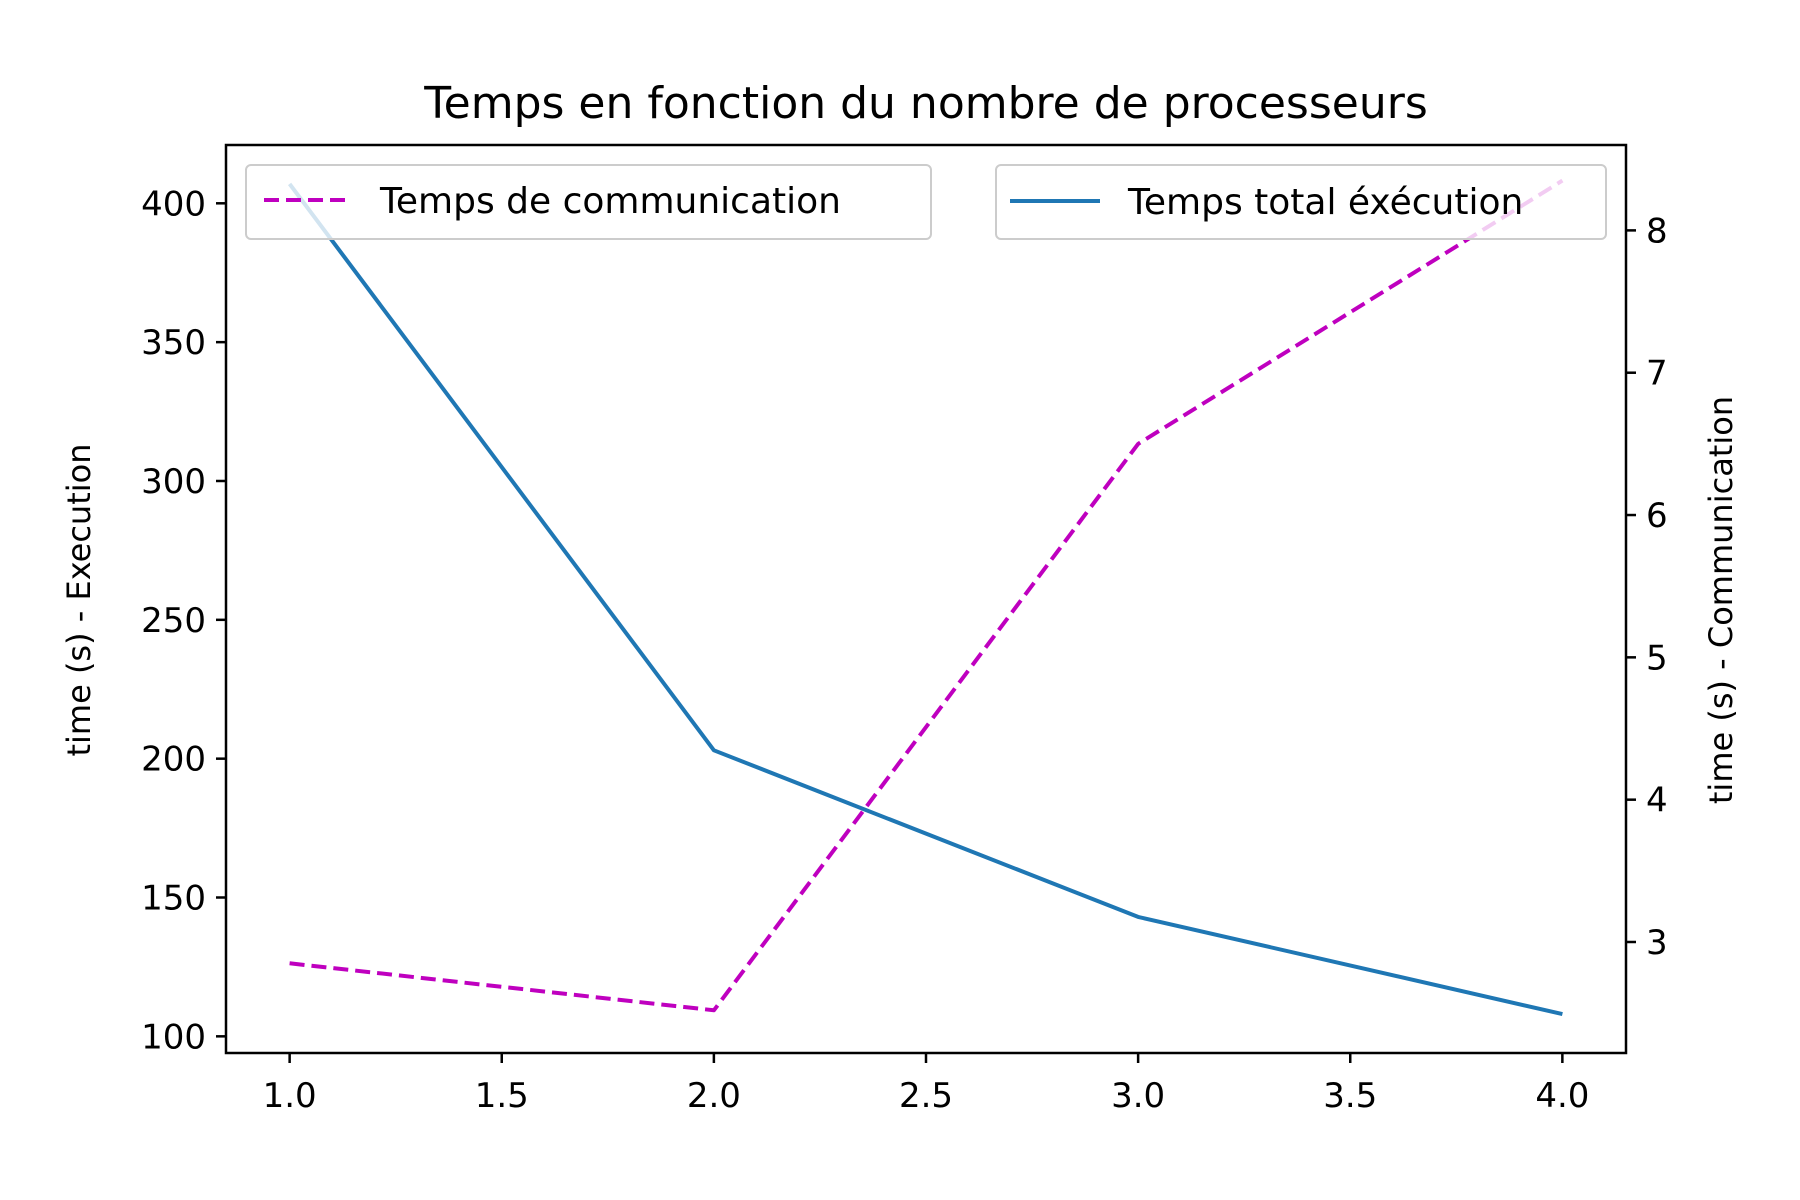  Describe the element at coordinates (290, 1096) in the screenshot. I see `x-tick-label: 1.0` at that location.